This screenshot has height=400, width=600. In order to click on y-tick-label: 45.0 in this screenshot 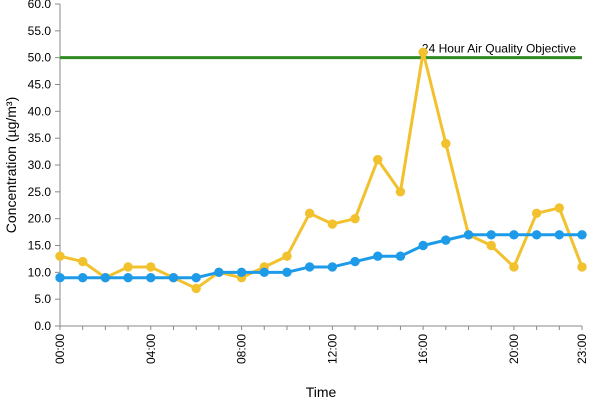, I will do `click(40, 85)`.